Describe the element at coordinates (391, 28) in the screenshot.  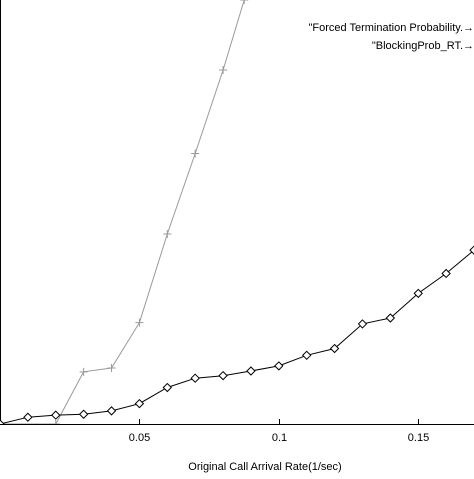
I see `legend-entry: "Forced Termination Probability.→` at that location.